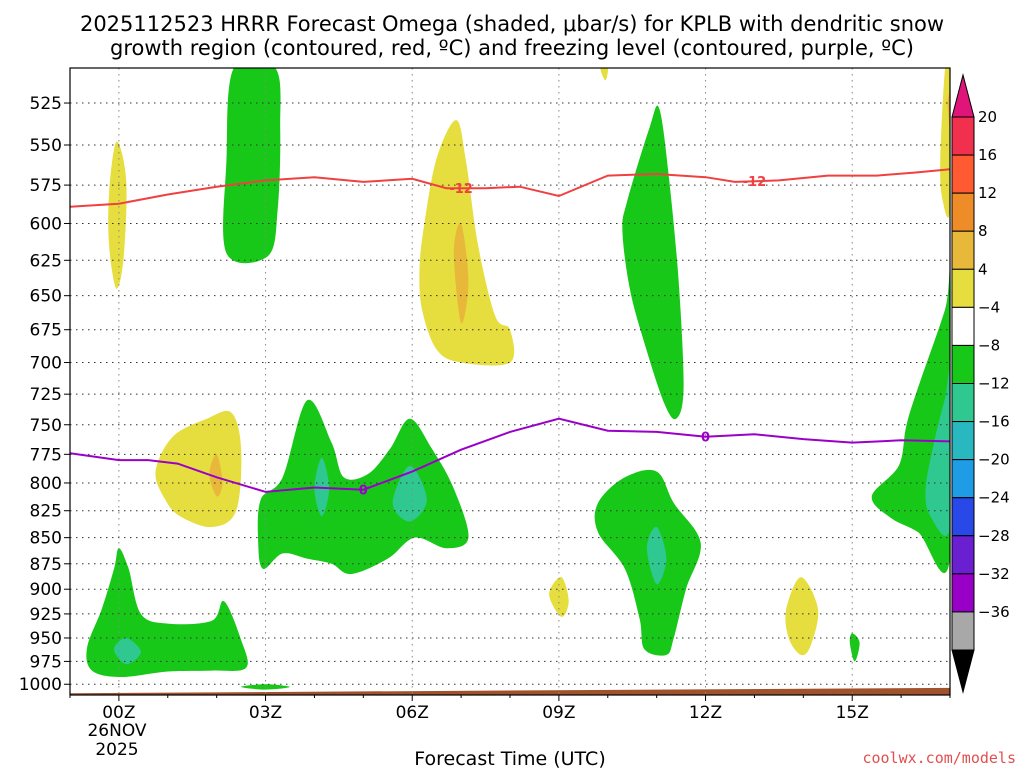 The width and height of the screenshot is (1024, 768). I want to click on date-label-line2: 2025, so click(116, 750).